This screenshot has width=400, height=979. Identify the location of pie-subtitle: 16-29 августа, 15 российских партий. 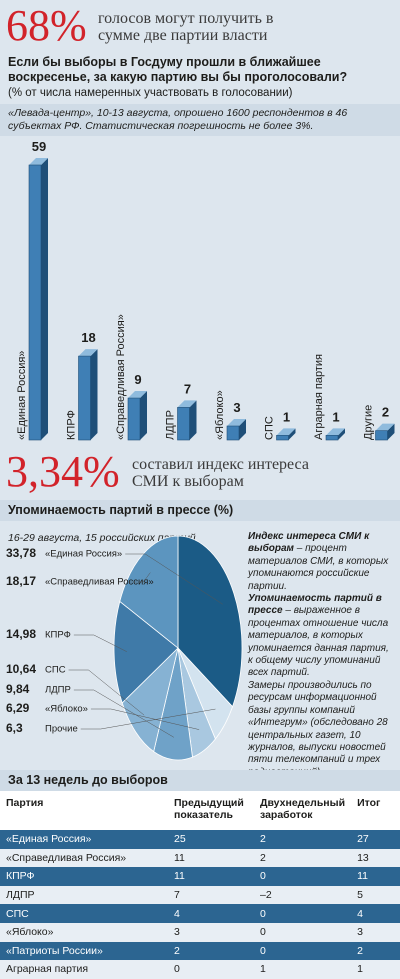
(102, 538).